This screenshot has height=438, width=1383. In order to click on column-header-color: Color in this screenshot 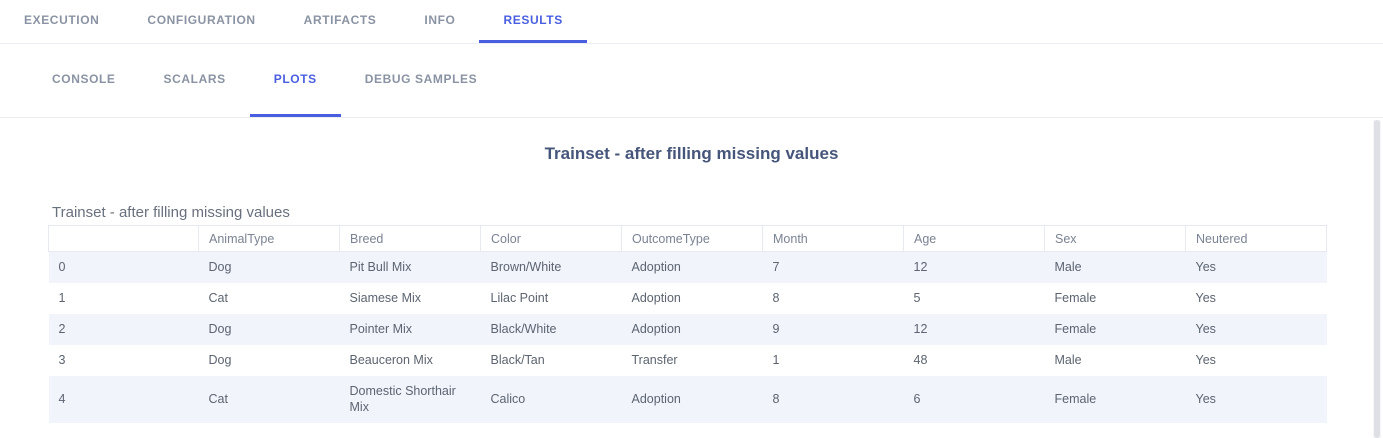, I will do `click(551, 238)`.